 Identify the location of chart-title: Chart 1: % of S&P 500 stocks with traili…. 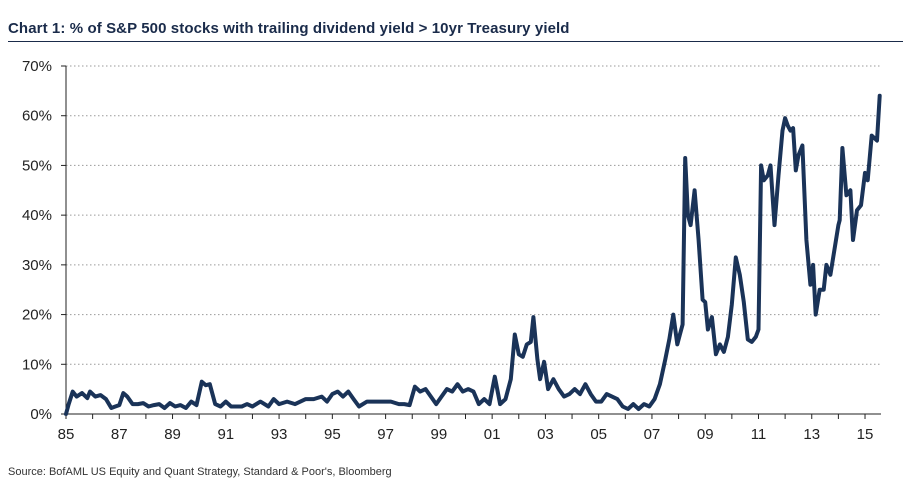
(289, 28).